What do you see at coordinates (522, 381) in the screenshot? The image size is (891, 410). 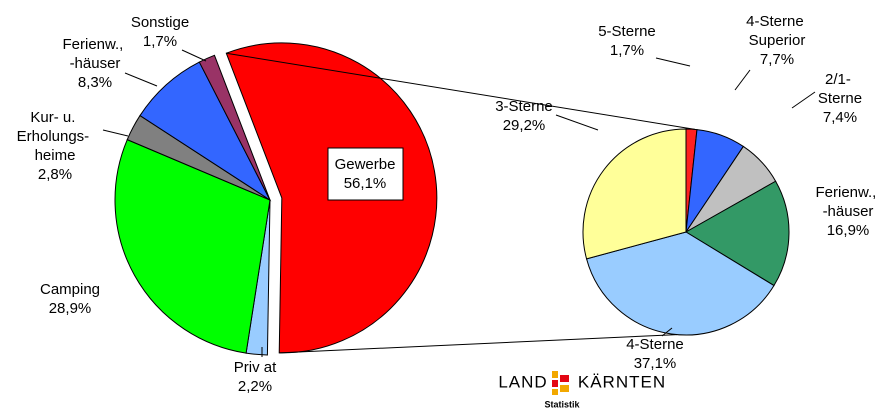 I see `logo-left: LAND` at bounding box center [522, 381].